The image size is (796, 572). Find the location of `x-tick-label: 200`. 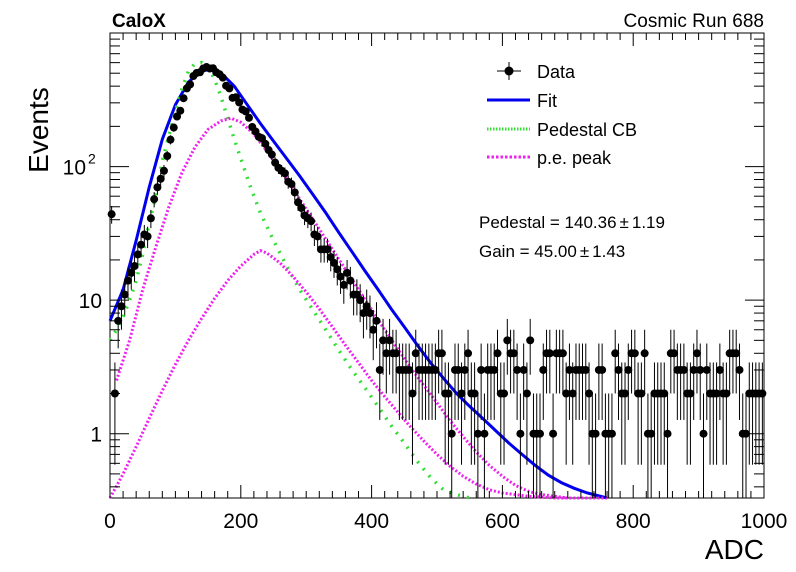

x-tick-label: 200 is located at coordinates (240, 521).